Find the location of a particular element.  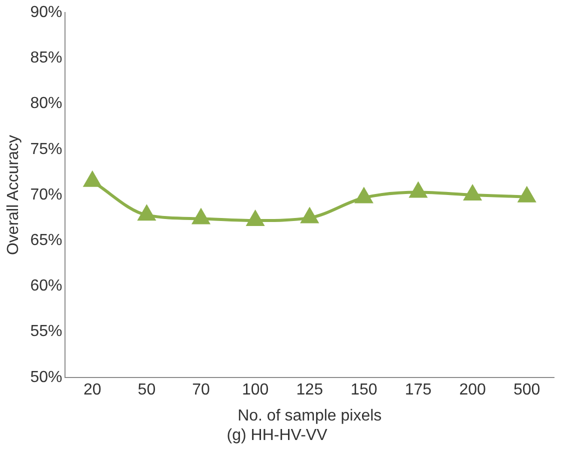

y-tick-label: 60% is located at coordinates (46, 286).